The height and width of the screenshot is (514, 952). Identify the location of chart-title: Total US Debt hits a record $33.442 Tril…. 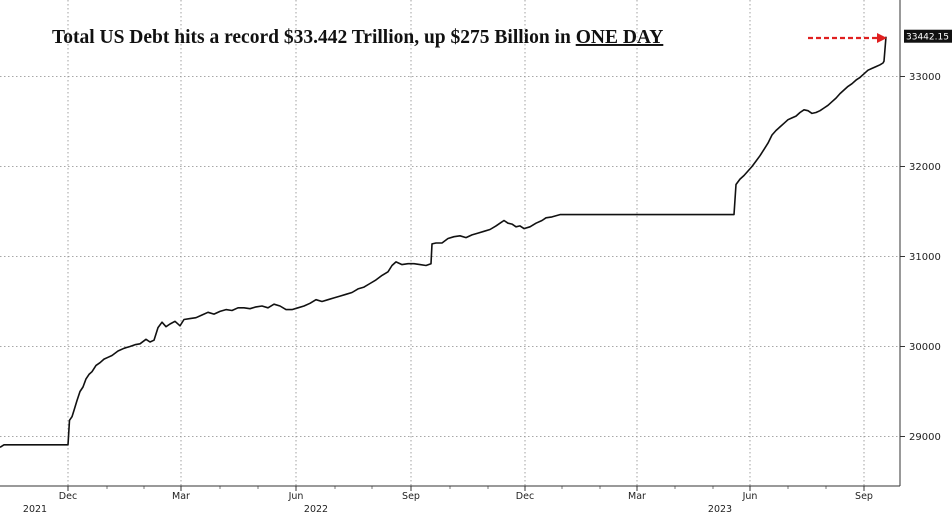
(357, 37).